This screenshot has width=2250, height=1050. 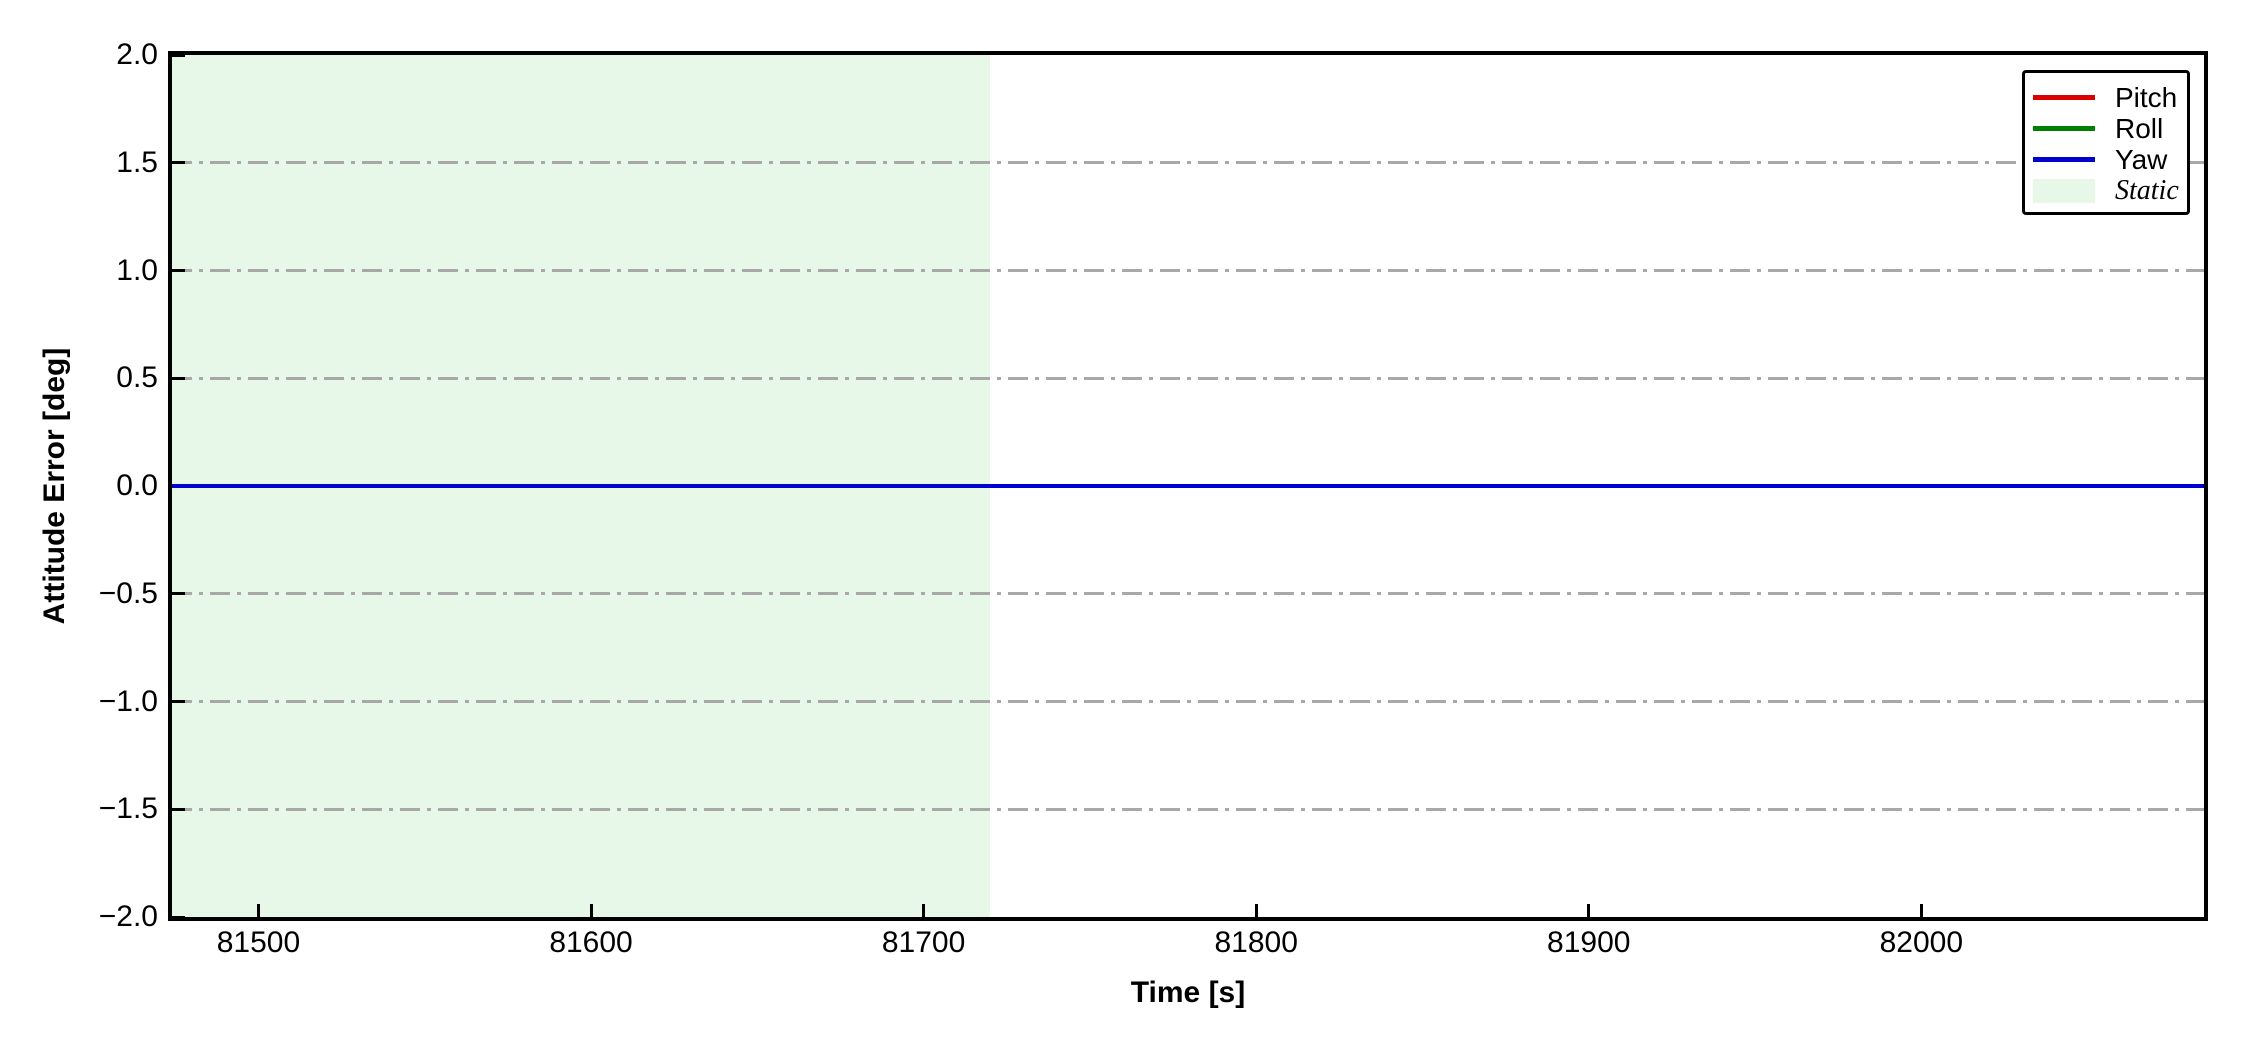 I want to click on x-tick-label: 82000, so click(x=1921, y=942).